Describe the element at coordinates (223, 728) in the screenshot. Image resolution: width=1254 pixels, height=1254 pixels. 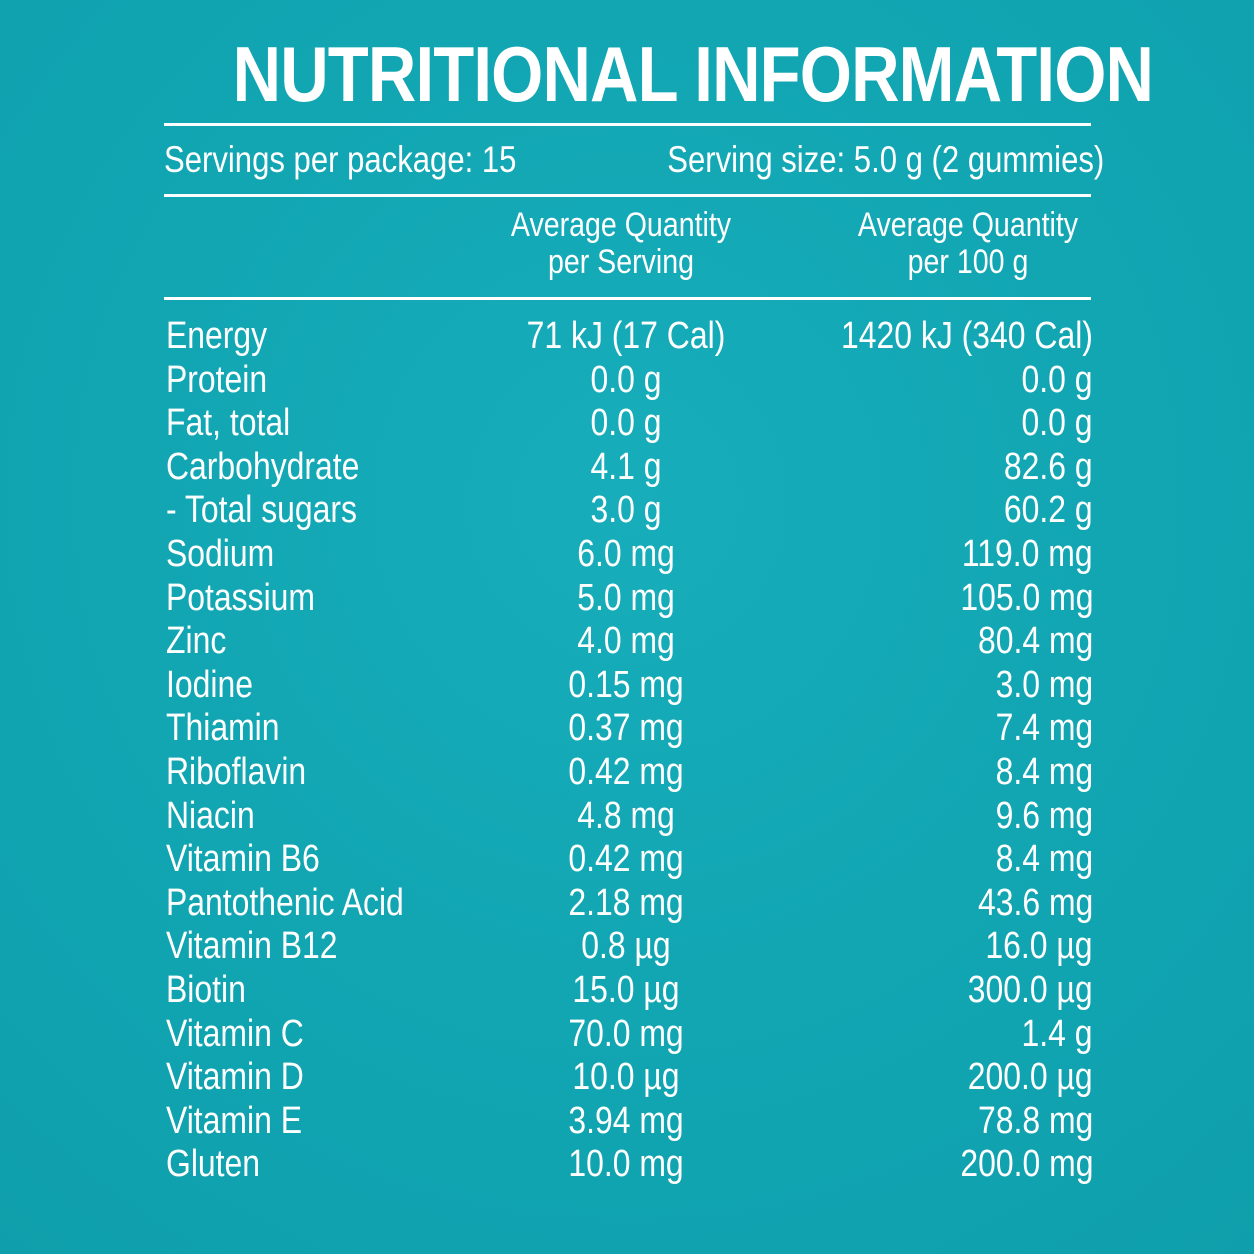
I see `nutrient-name: Thiamin` at that location.